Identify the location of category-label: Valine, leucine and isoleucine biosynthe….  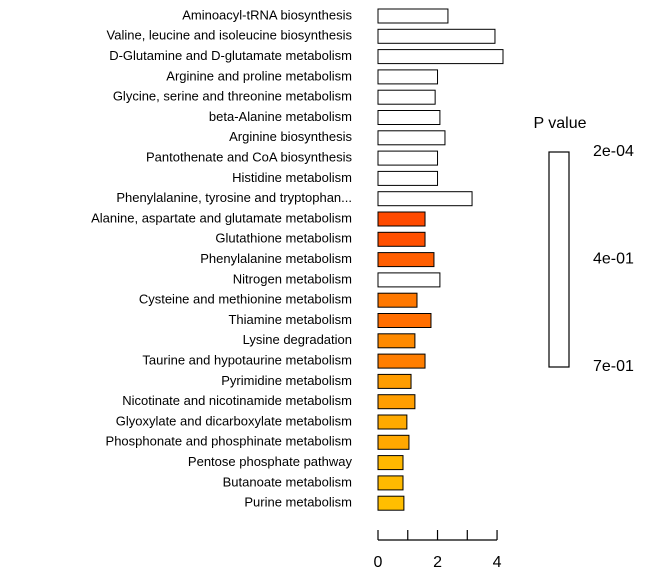
(230, 35).